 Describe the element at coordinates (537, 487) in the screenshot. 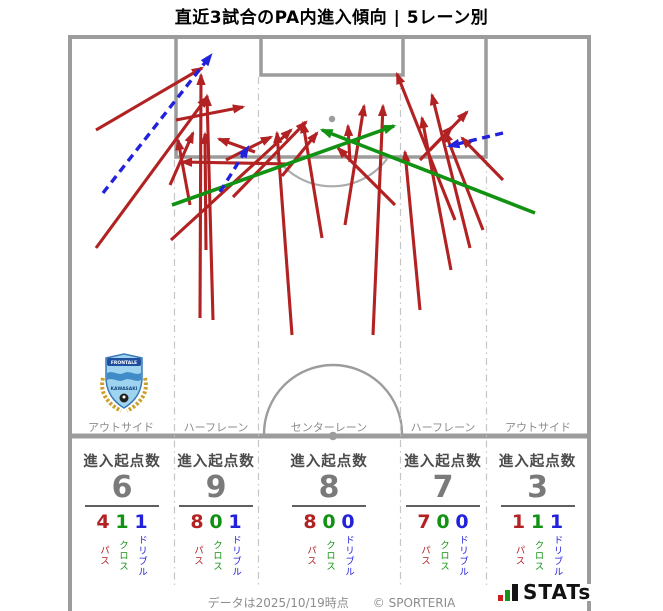

I see `entry-total: 3` at that location.